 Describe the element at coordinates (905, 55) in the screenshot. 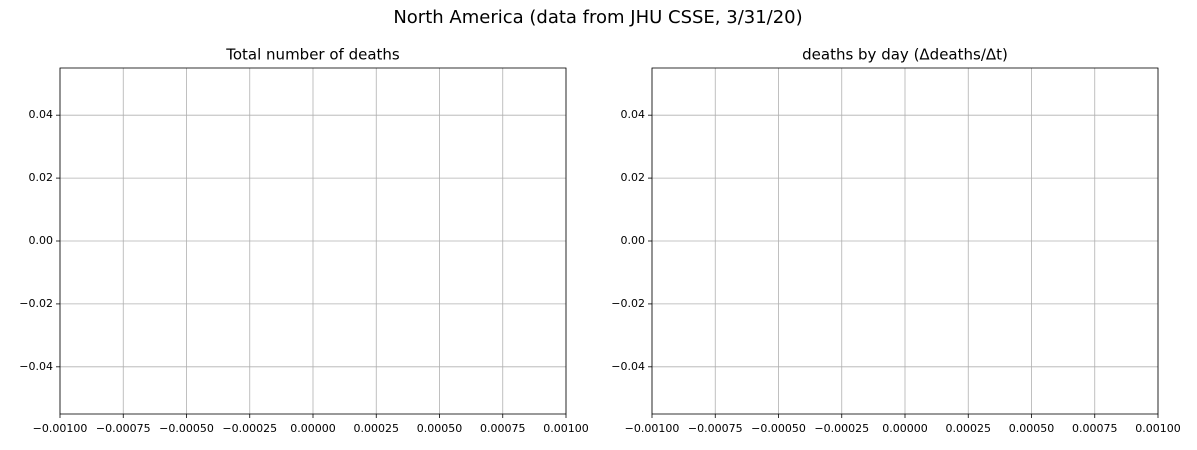

I see `axes-title: deaths by day (Δdeaths/Δt)` at that location.